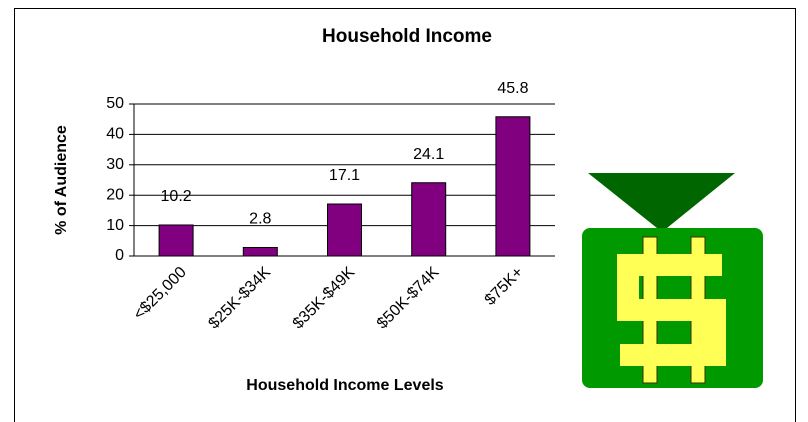 Image resolution: width=808 pixels, height=422 pixels. What do you see at coordinates (115, 194) in the screenshot?
I see `y-tick-label: 20` at bounding box center [115, 194].